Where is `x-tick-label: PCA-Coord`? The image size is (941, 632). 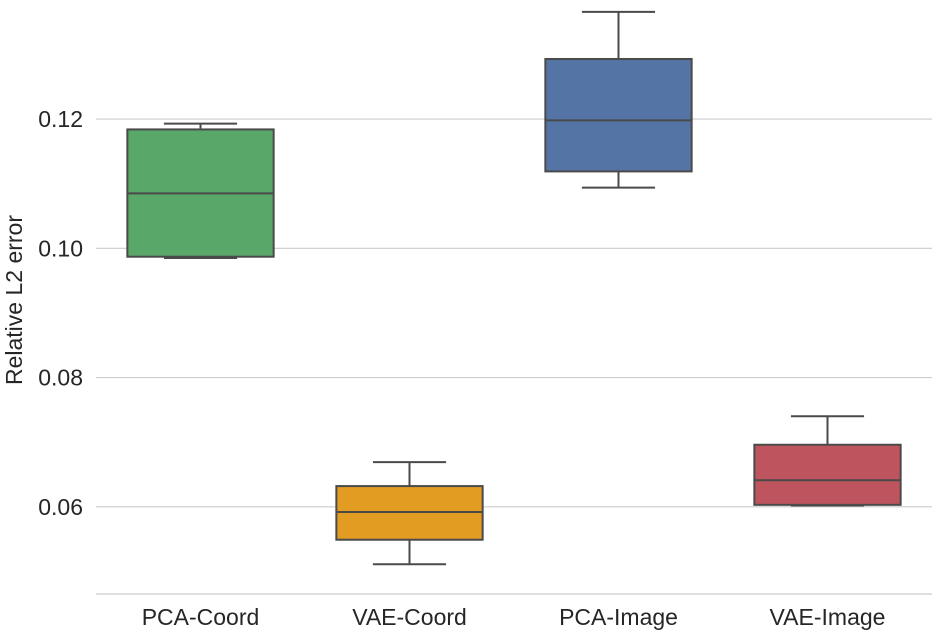
x-tick-label: PCA-Coord is located at coordinates (201, 617).